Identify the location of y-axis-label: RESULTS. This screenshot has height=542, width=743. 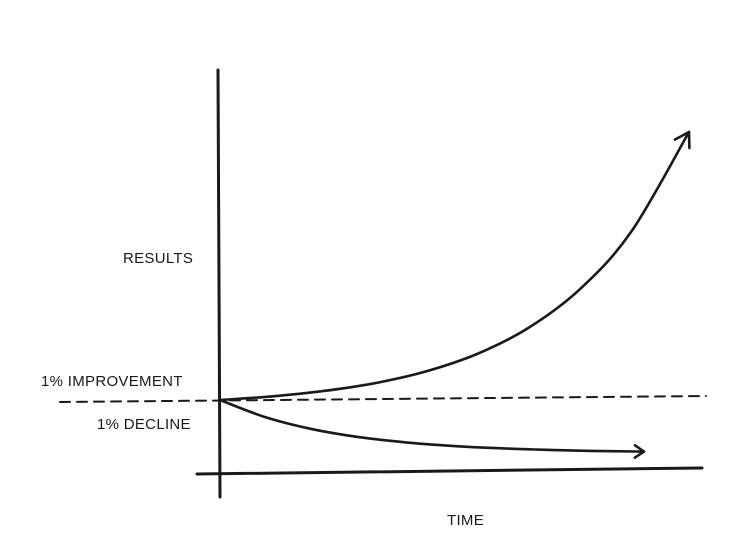
(158, 258).